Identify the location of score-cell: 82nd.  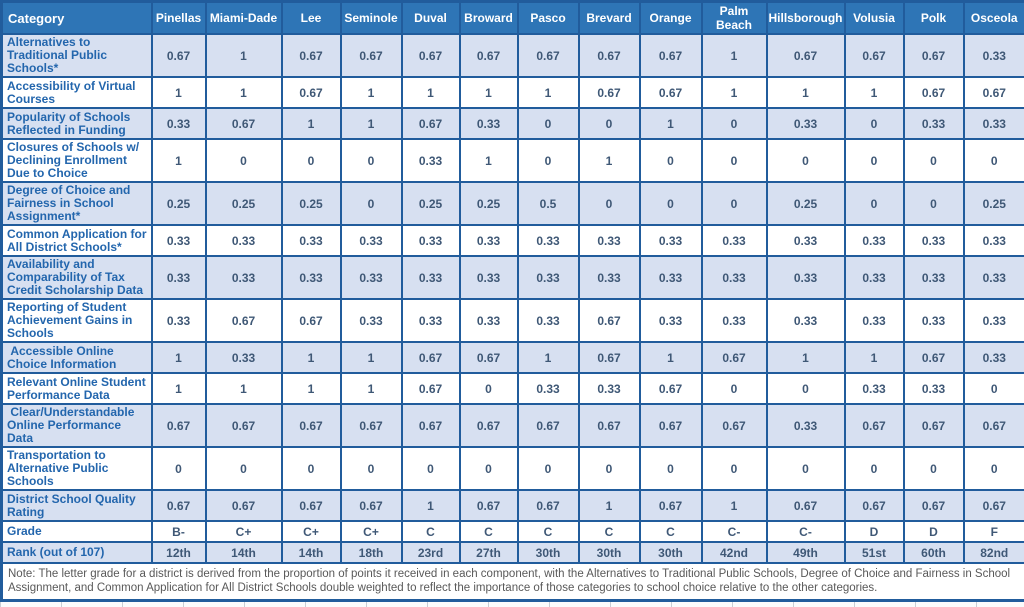
(994, 552).